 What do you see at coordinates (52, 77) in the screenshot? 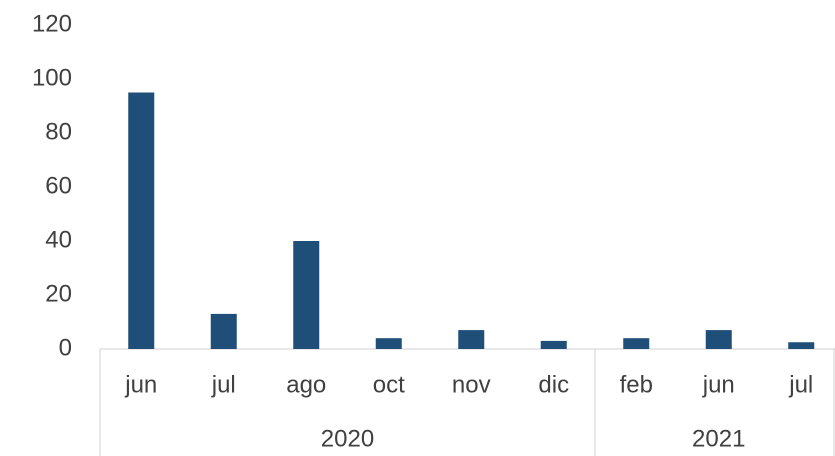
I see `y-tick-label: 100` at bounding box center [52, 77].